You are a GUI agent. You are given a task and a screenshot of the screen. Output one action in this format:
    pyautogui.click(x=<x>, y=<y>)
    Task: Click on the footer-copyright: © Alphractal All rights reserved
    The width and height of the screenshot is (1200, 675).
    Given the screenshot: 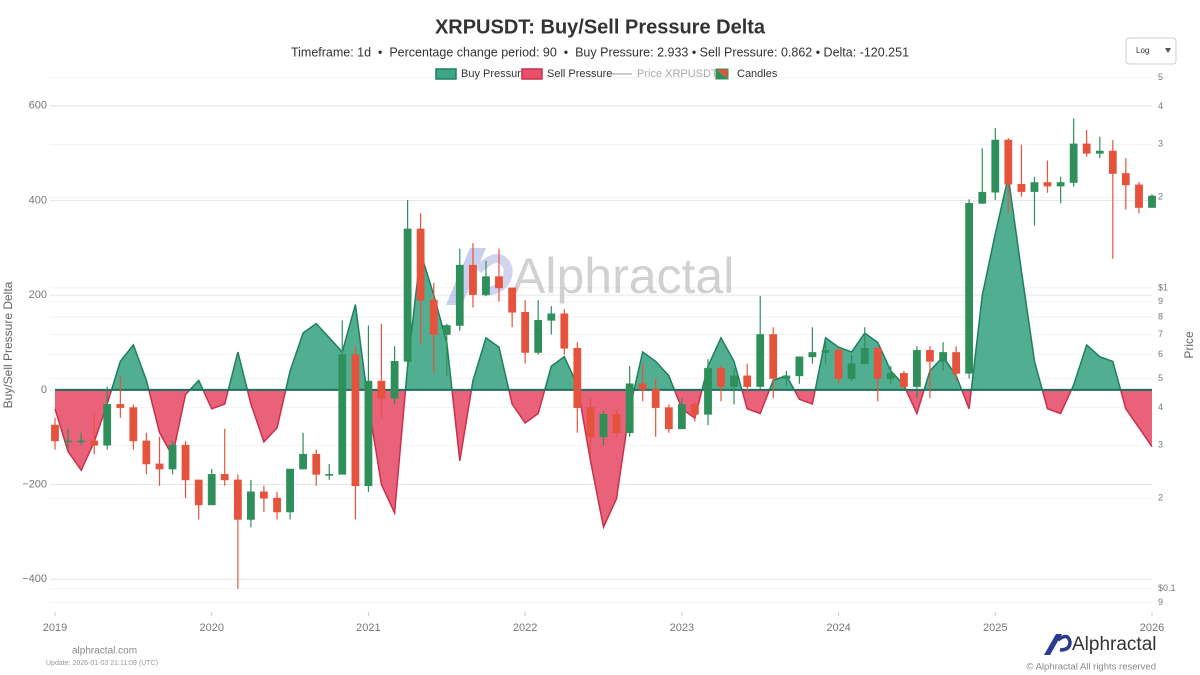 What is the action you would take?
    pyautogui.click(x=1091, y=667)
    